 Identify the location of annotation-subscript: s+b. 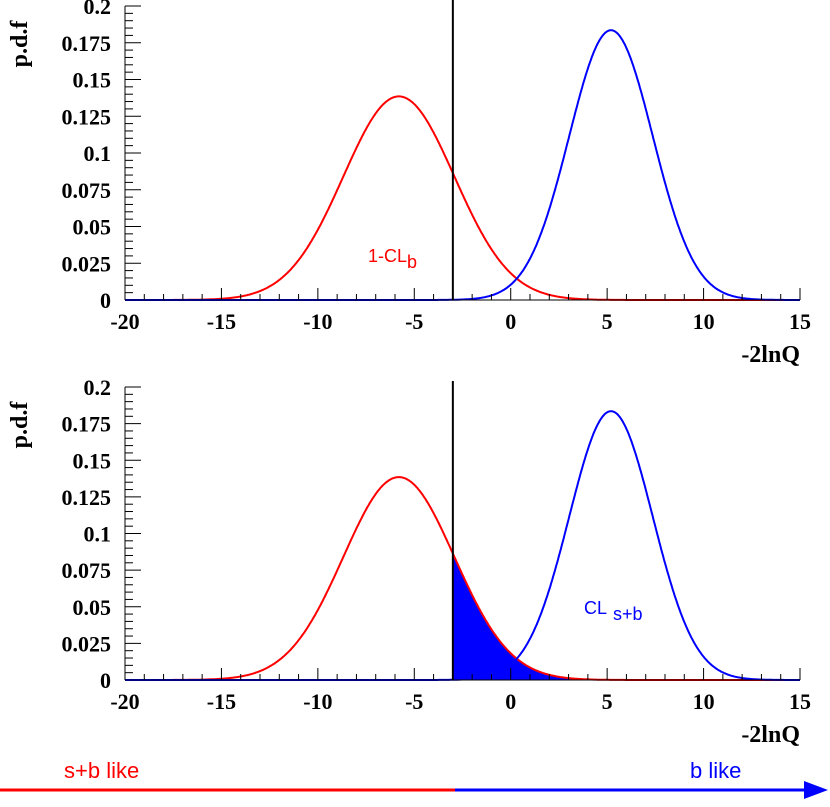
(628, 614).